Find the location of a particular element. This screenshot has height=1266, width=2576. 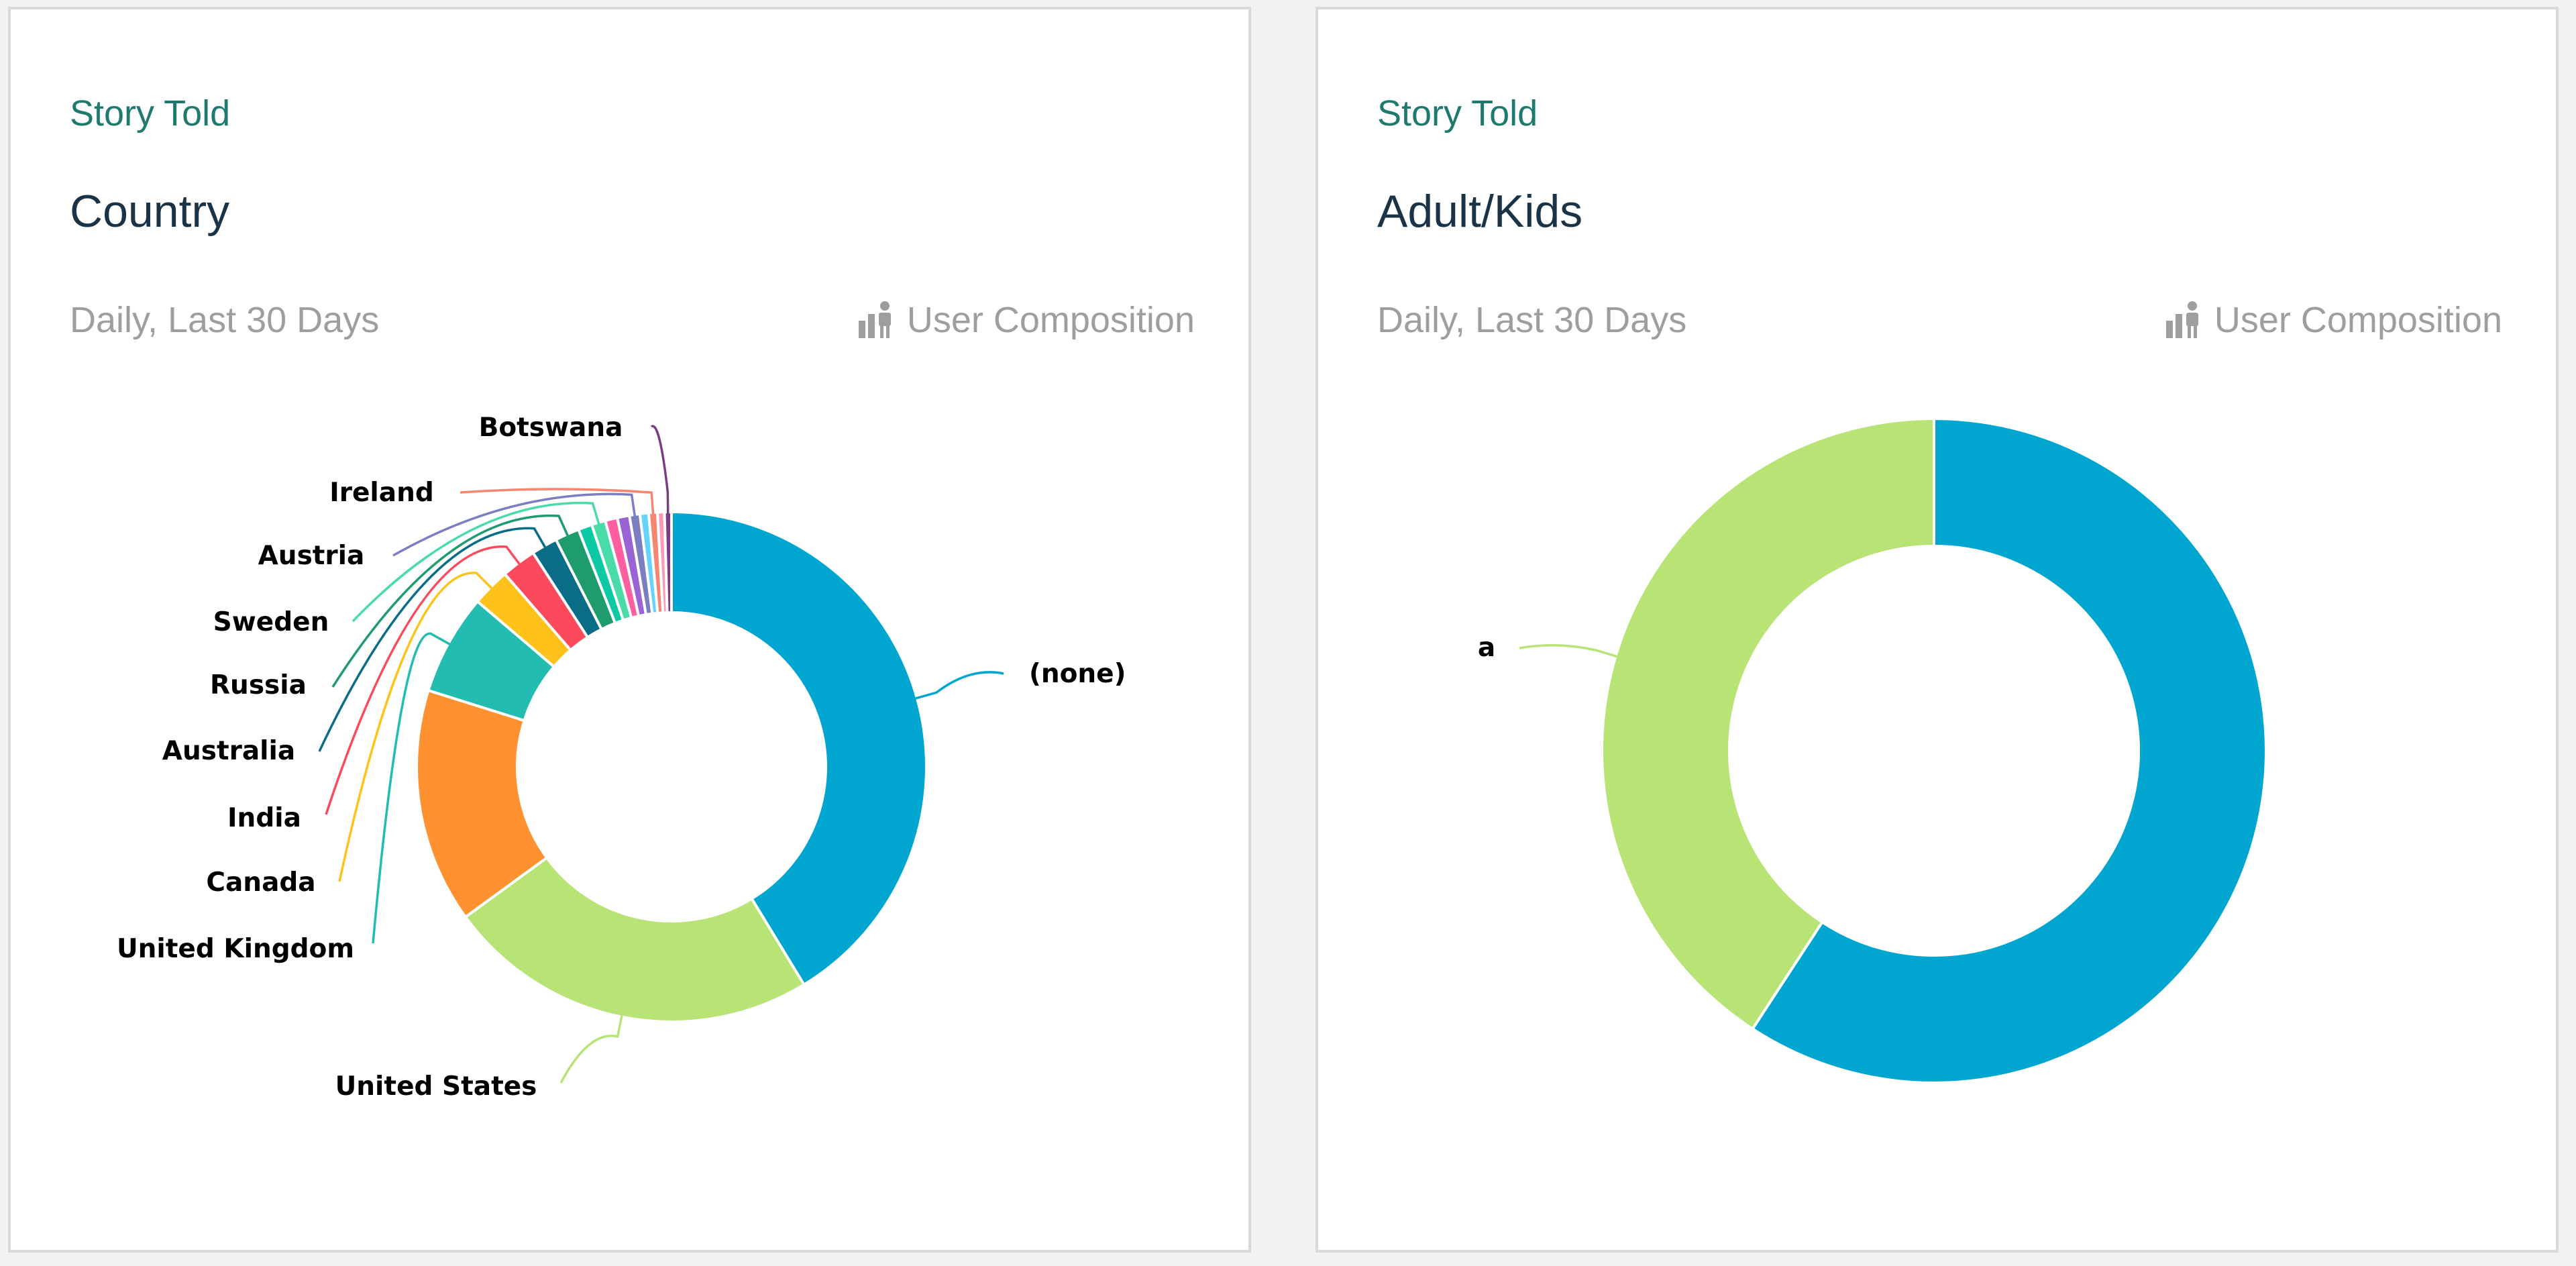

connector-a is located at coordinates (1569, 650).